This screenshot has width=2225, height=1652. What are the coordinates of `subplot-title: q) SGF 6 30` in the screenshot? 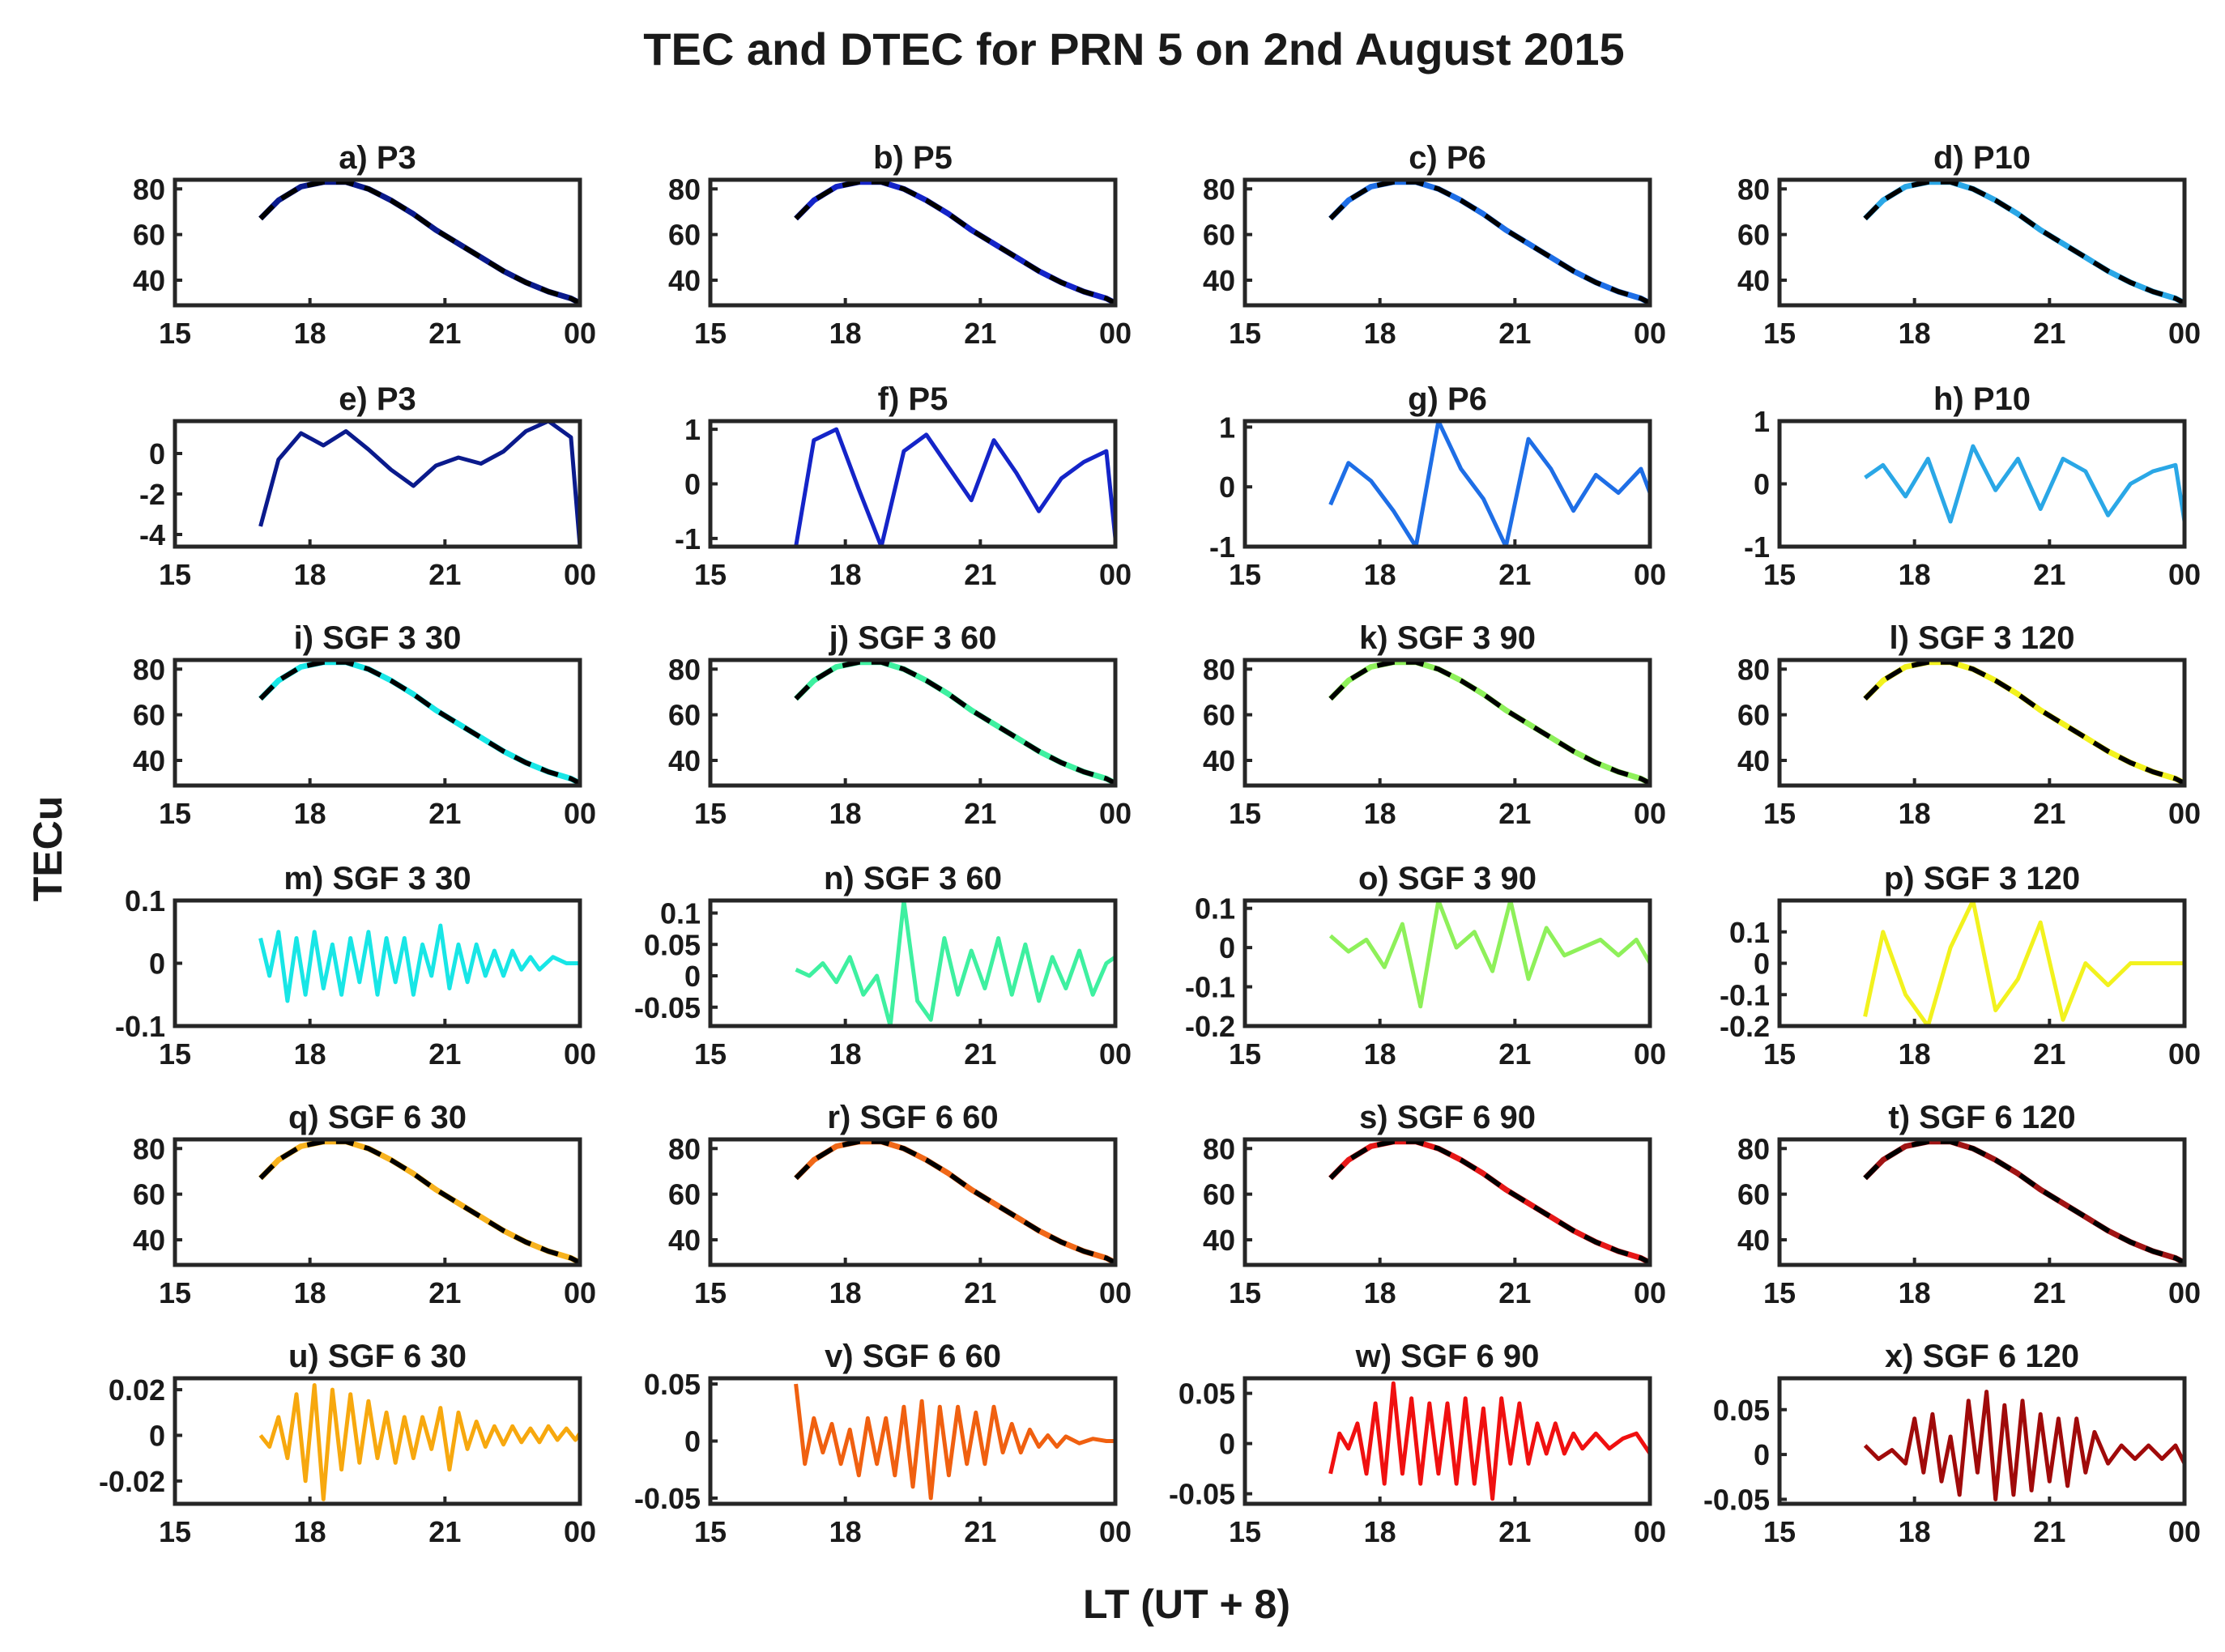 It's located at (378, 1117).